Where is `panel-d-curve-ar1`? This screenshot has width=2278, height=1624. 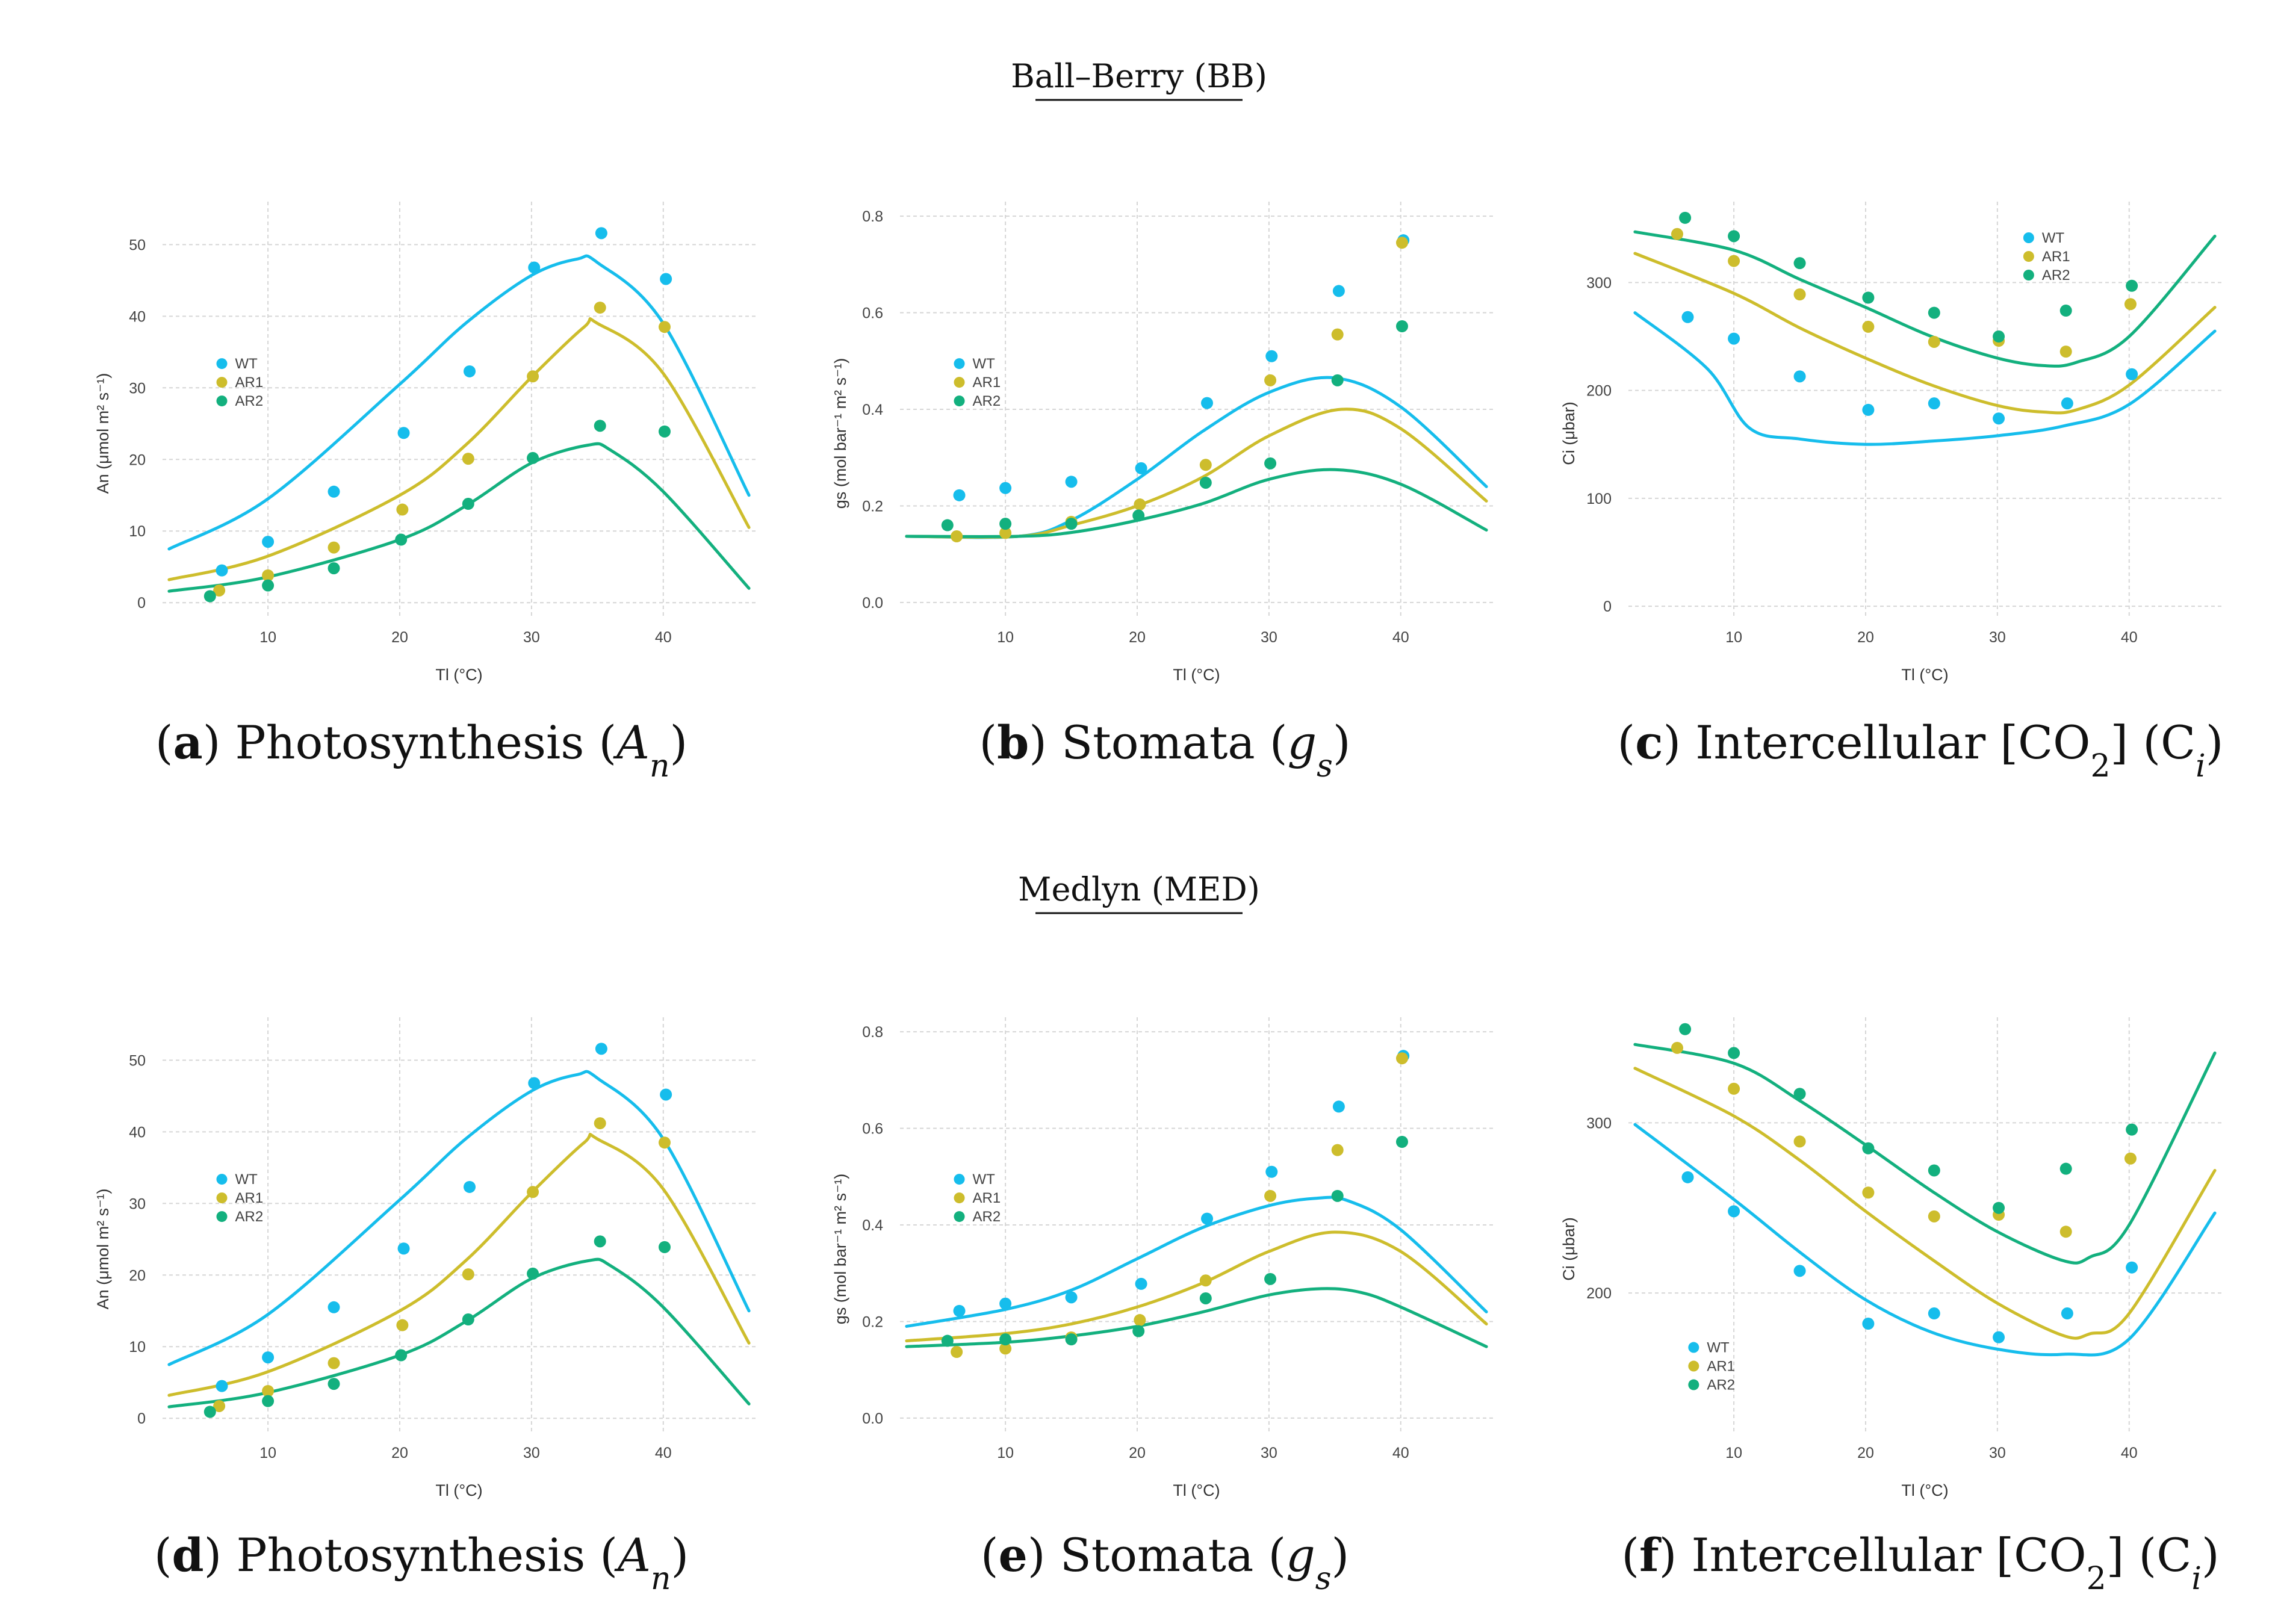 panel-d-curve-ar1 is located at coordinates (459, 1265).